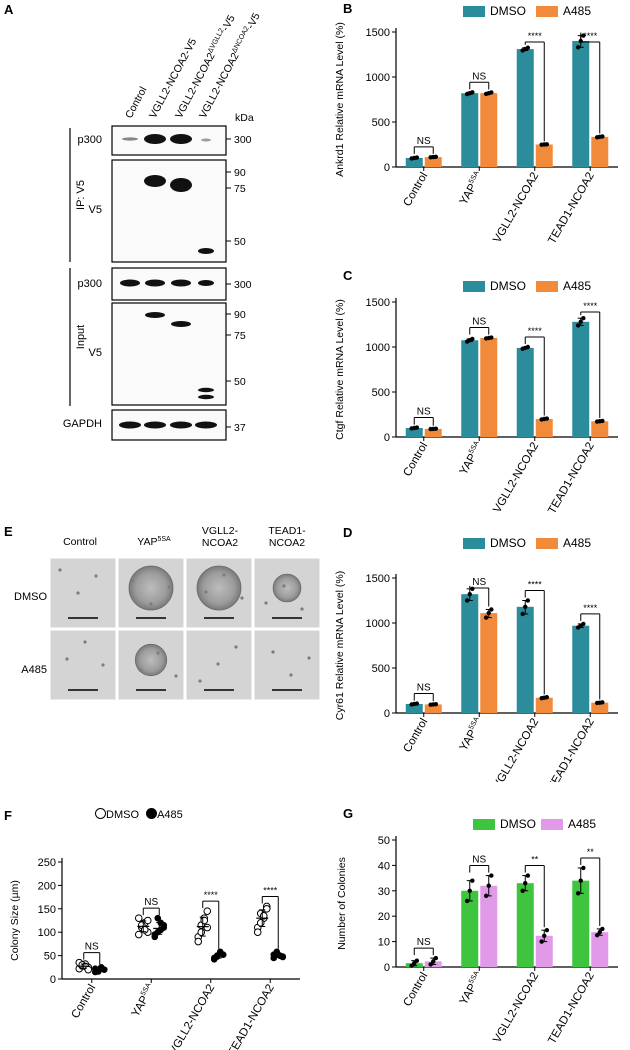 Image resolution: width=630 pixels, height=1050 pixels. I want to click on y-tick-label: 250, so click(47, 863).